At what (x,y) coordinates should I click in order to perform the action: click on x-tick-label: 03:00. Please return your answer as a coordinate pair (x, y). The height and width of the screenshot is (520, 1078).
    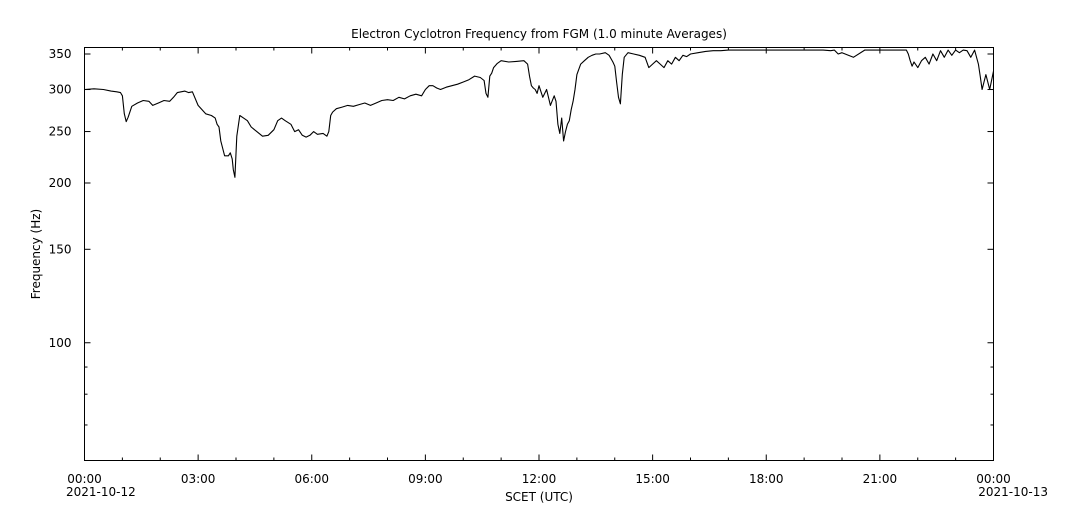
    Looking at the image, I should click on (198, 479).